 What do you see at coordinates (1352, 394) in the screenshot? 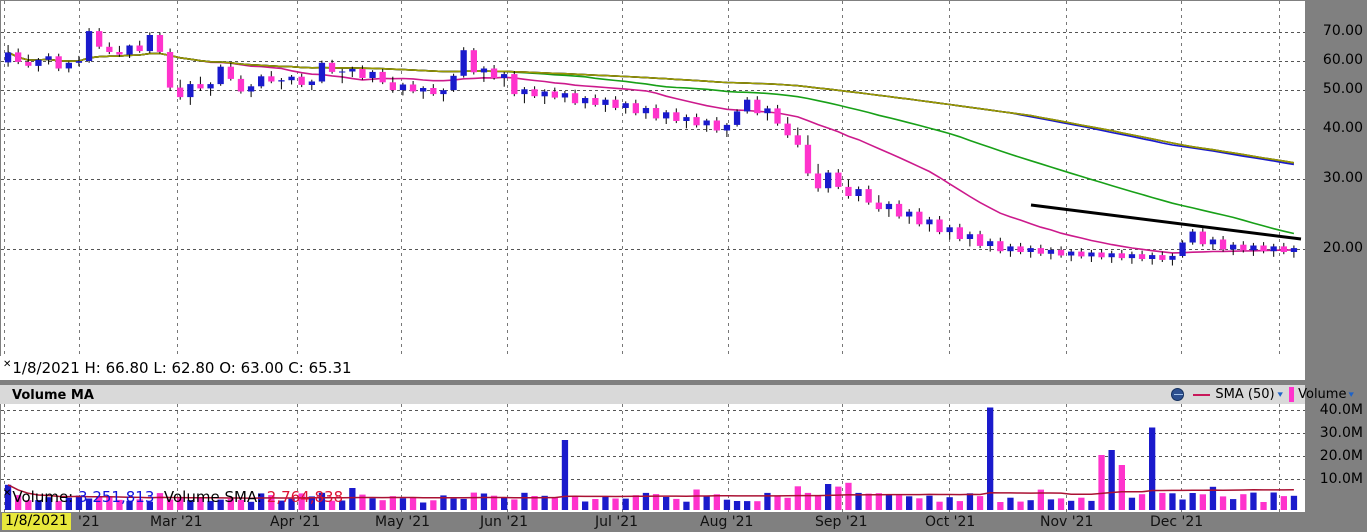
I see `chevron-down-icon-volume: ▾` at bounding box center [1352, 394].